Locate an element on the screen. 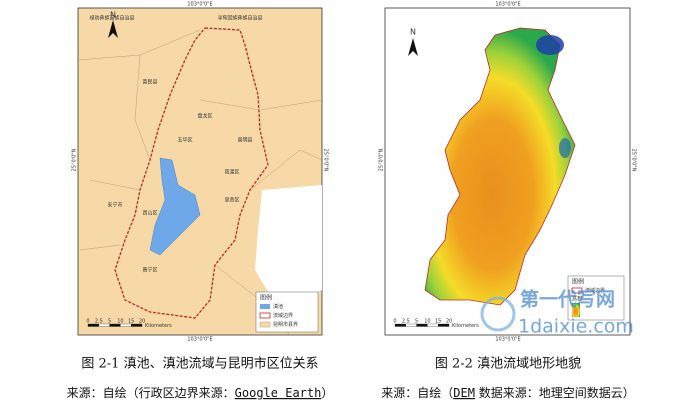 Image resolution: width=676 pixels, height=417 pixels. place-label: 寻甸回族彝族自治县 is located at coordinates (239, 18).